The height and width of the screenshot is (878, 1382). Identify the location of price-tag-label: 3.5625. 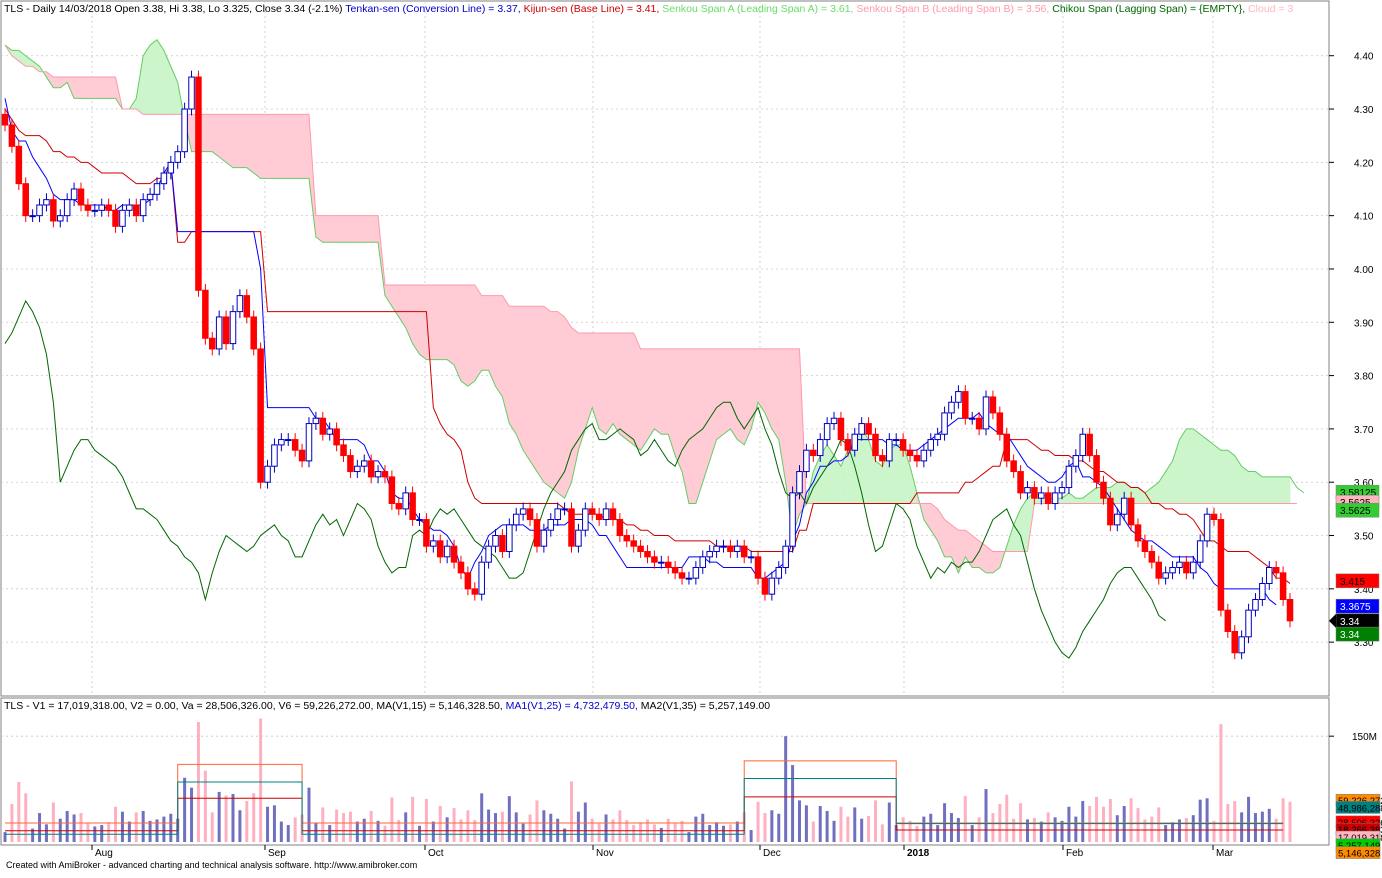
(1355, 511).